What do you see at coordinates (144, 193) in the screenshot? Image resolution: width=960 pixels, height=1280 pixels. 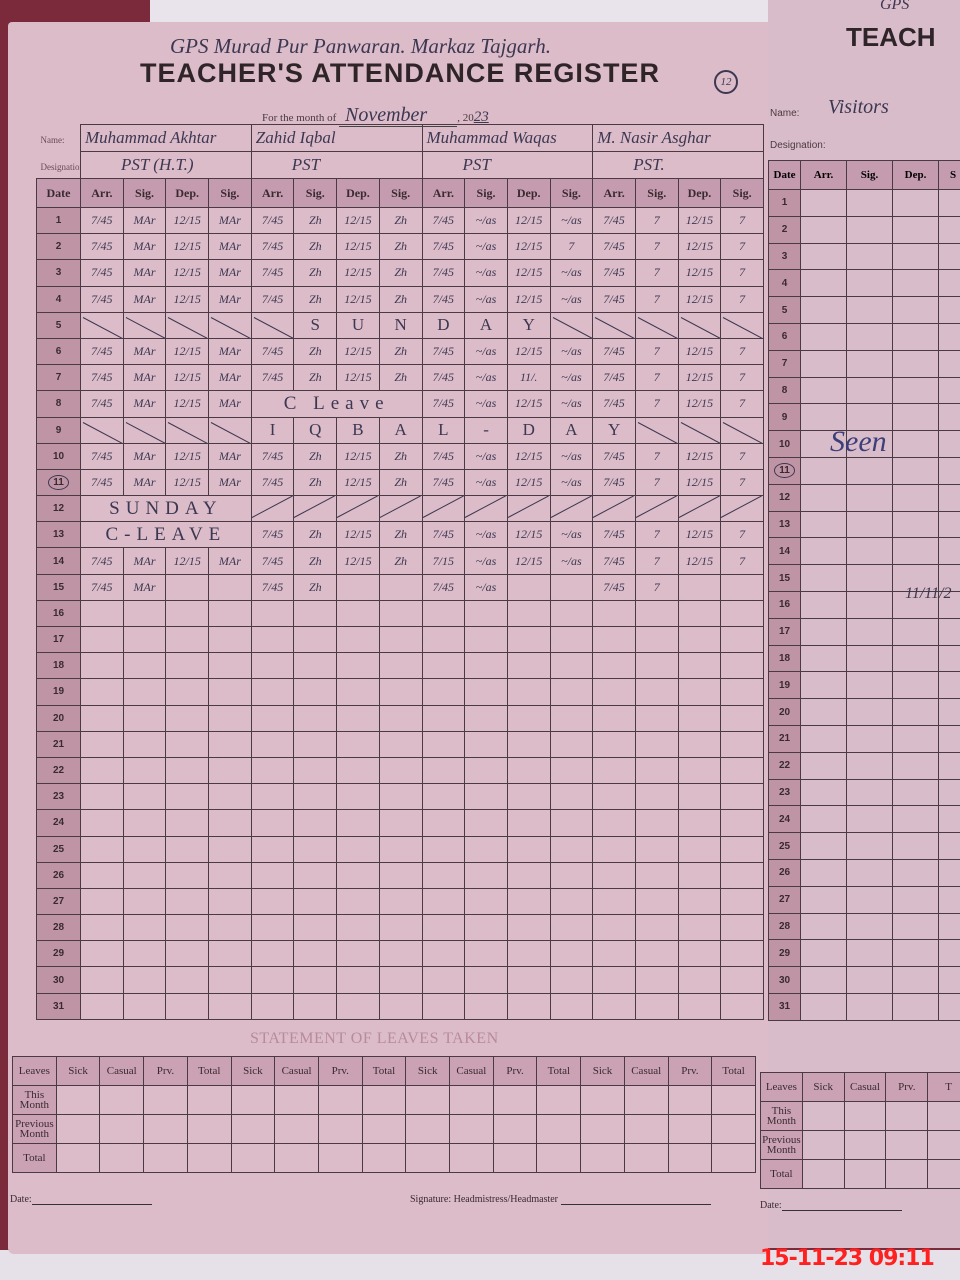 I see `header-sig: Sig.` at bounding box center [144, 193].